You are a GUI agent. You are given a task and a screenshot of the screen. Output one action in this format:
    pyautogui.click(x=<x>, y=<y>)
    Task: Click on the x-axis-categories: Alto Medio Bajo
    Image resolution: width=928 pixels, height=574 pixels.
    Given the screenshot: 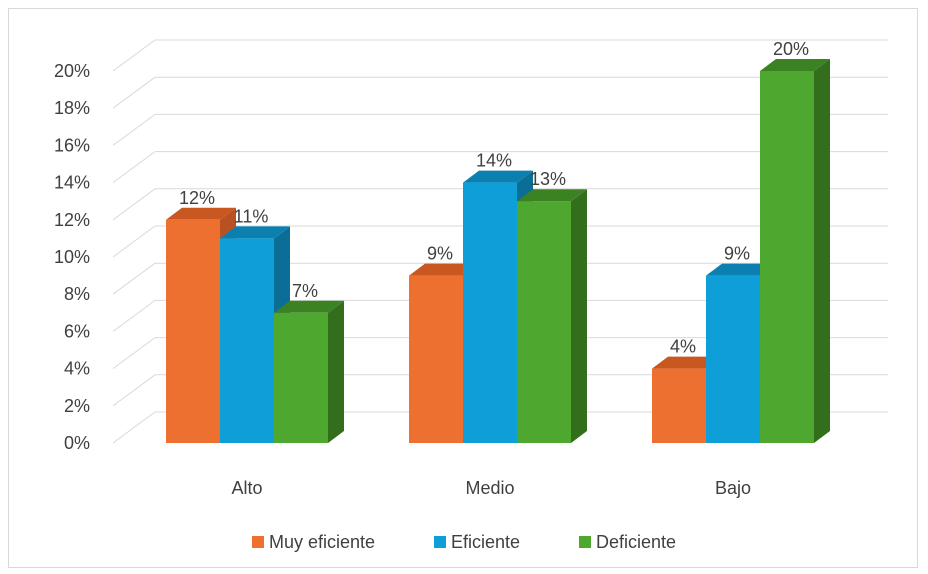 What is the action you would take?
    pyautogui.click(x=491, y=488)
    